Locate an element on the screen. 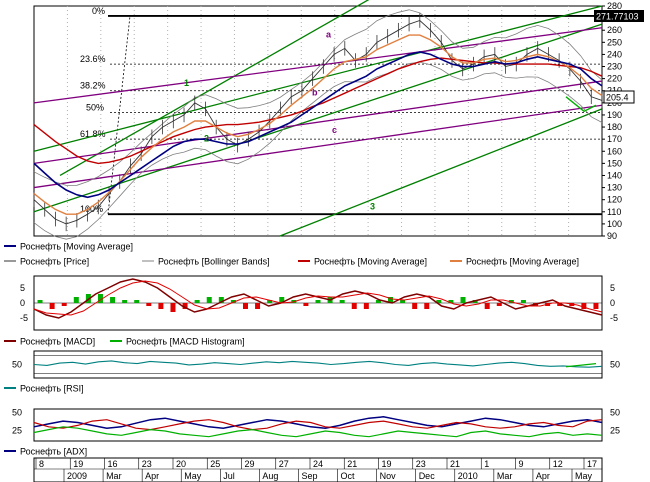 The height and width of the screenshot is (482, 650). month-tick-label: Oct is located at coordinates (348, 476).